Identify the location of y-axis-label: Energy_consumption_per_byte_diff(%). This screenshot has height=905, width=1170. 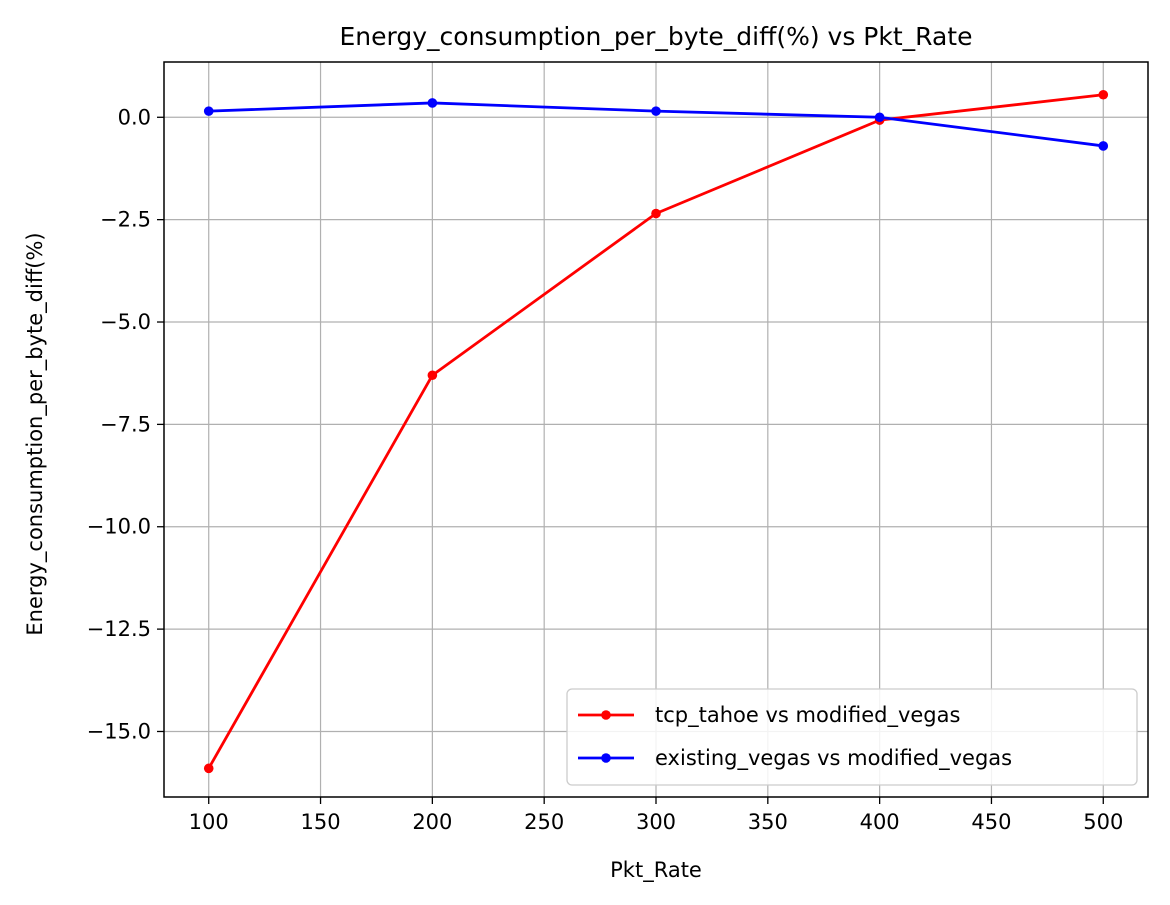
(35, 433).